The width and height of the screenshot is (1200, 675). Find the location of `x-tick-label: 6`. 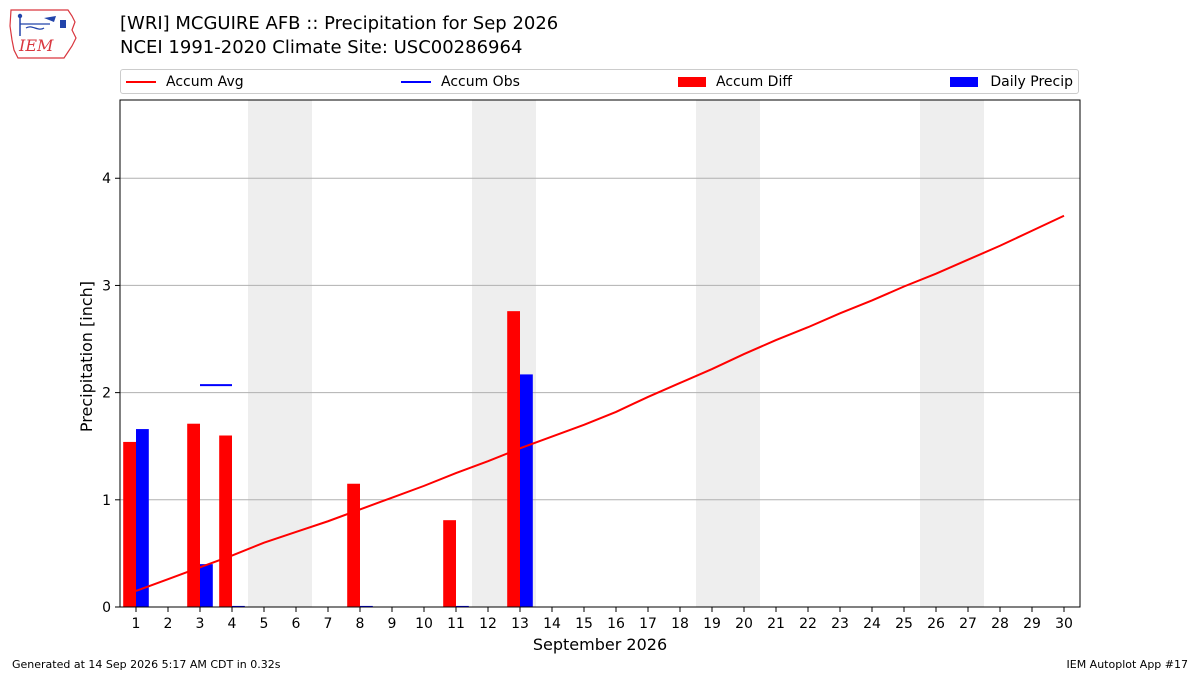

x-tick-label: 6 is located at coordinates (296, 624).